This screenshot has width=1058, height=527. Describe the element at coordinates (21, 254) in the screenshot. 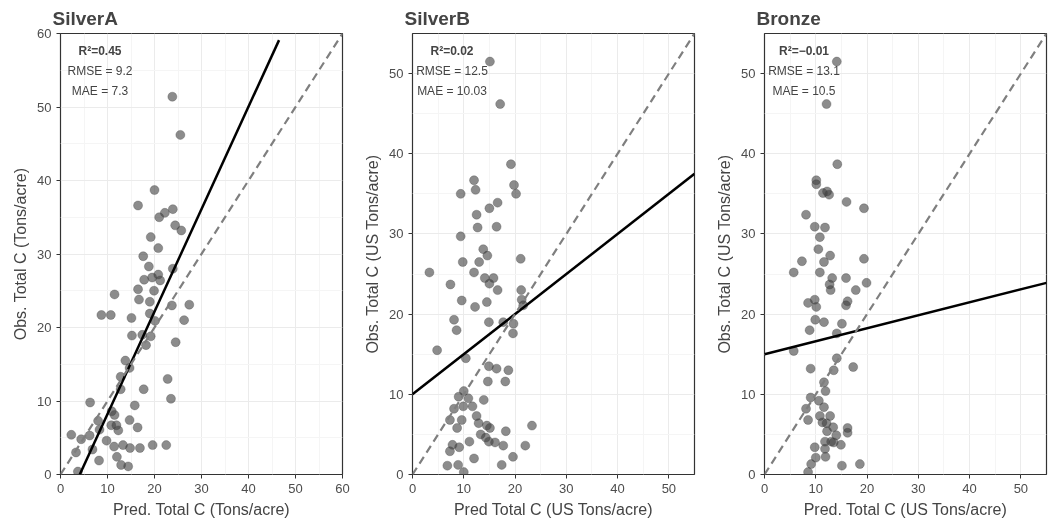

I see `y-axis-title: Obs. Total C (Tons/acre)` at that location.